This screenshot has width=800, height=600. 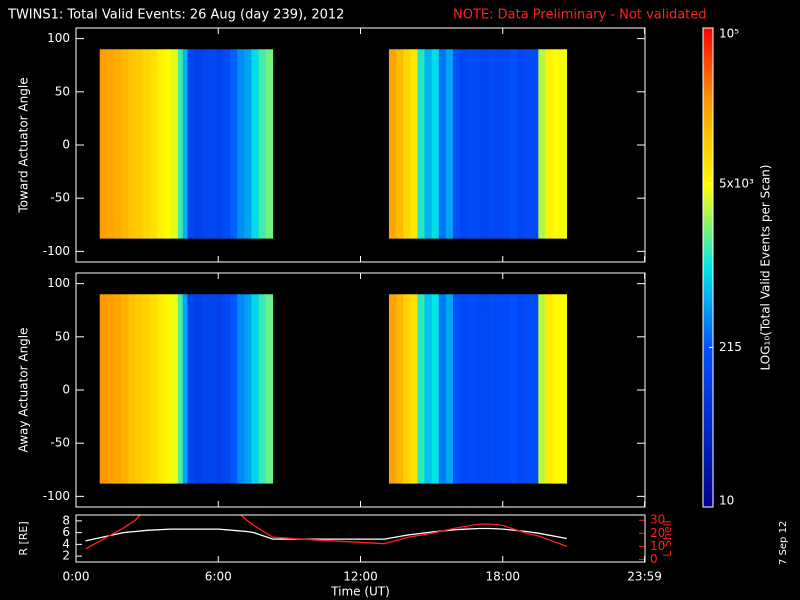 What do you see at coordinates (360, 592) in the screenshot?
I see `x-axis-label: Time (UT)` at bounding box center [360, 592].